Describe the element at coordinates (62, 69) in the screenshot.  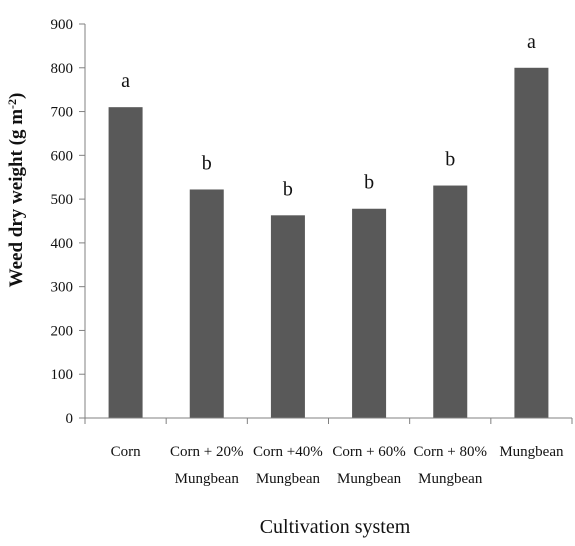
I see `y-tick-label: 800` at that location.